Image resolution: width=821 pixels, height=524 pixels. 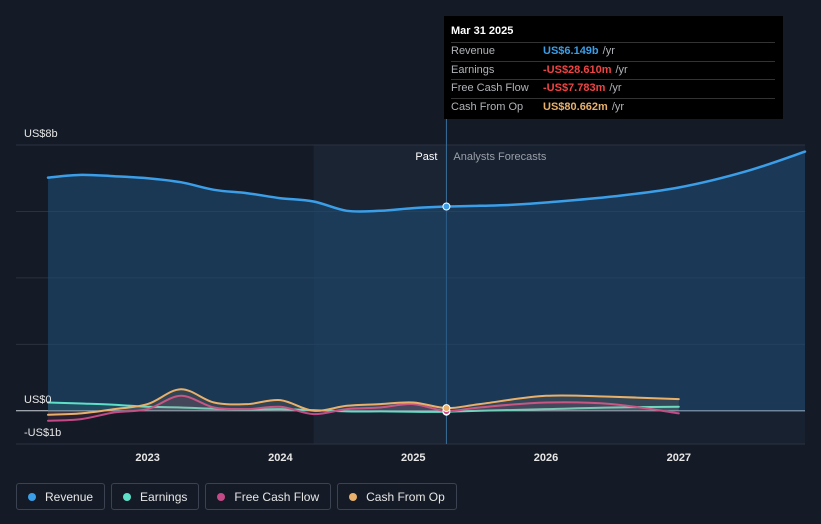 I want to click on x-tick-label: 2026, so click(x=546, y=458).